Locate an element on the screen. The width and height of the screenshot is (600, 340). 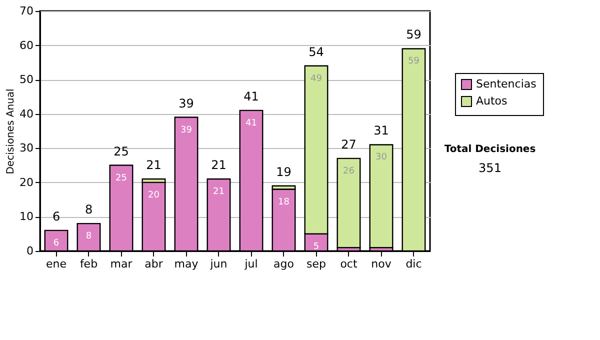
y-tick-label: 40 is located at coordinates (27, 113).